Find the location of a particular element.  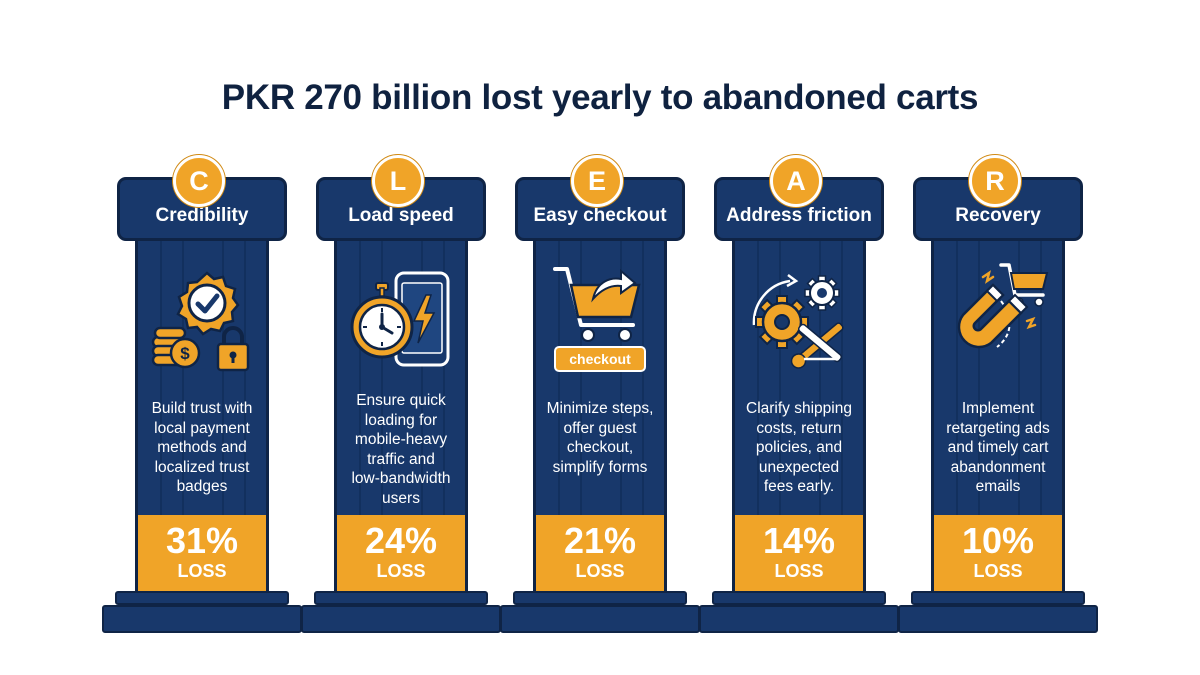

letter-badge: L is located at coordinates (398, 181).